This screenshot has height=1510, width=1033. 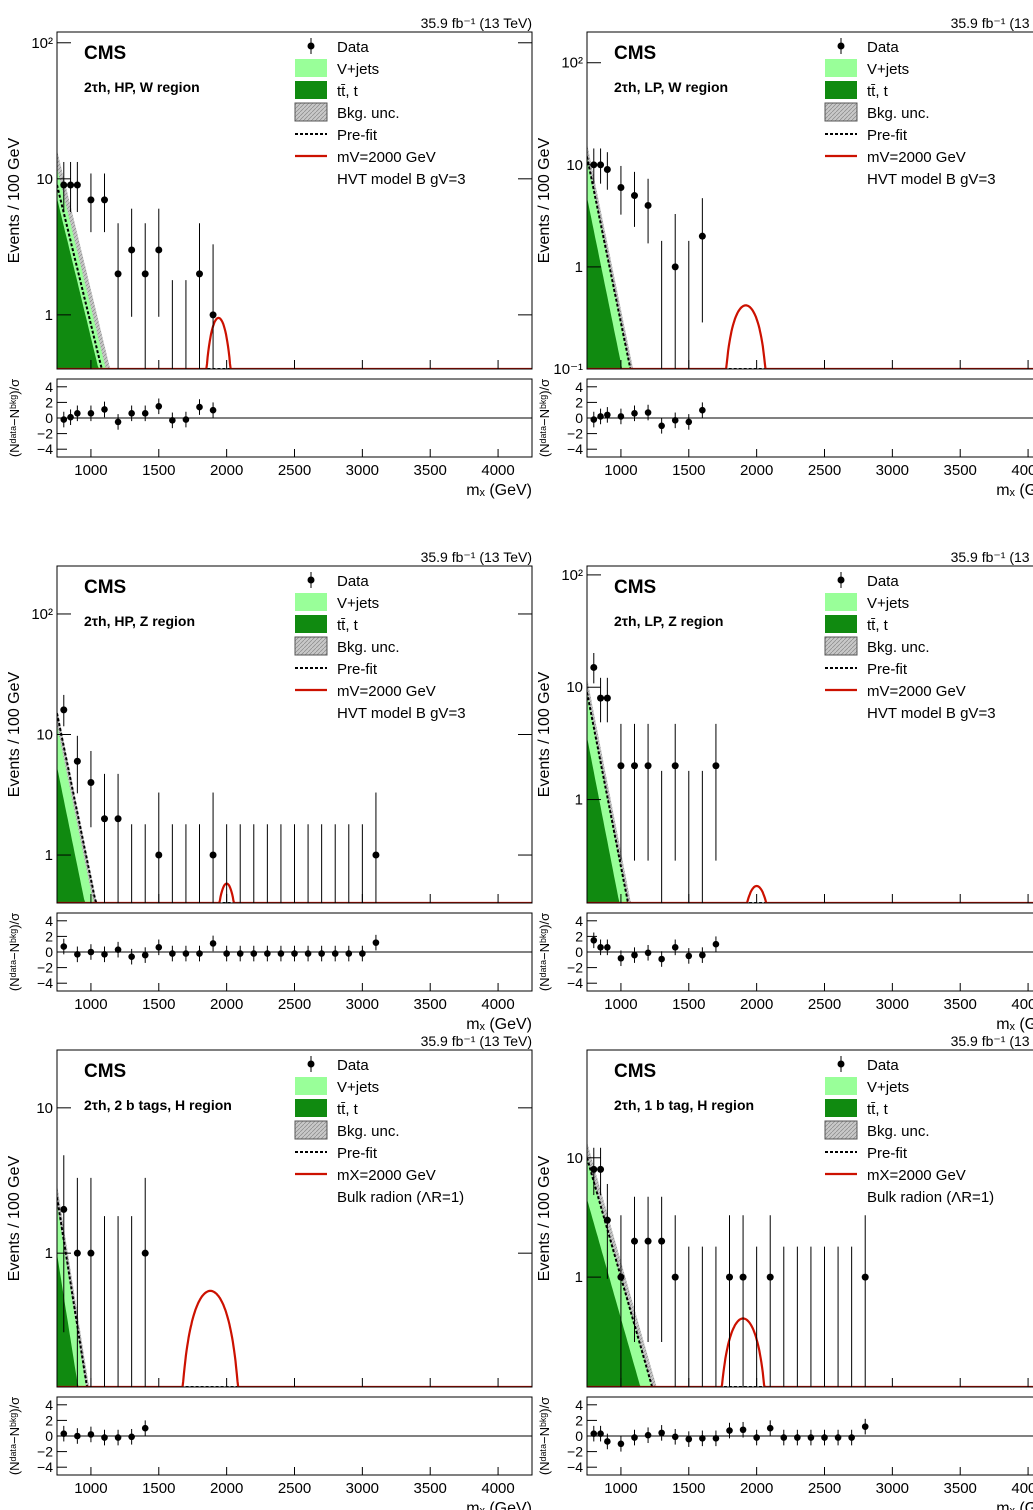 What do you see at coordinates (1014, 1505) in the screenshot?
I see `x-axis-title: mₓ (GeV)` at bounding box center [1014, 1505].